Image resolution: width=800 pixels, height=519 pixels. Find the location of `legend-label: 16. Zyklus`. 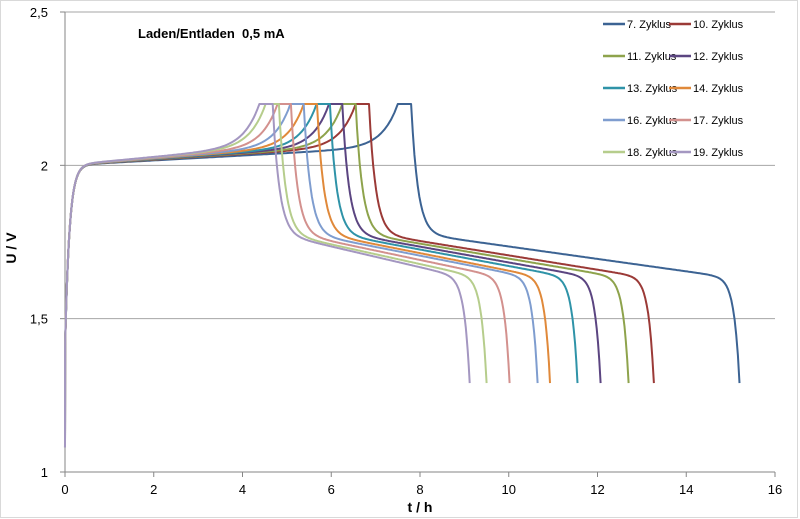

legend-label: 16. Zyklus is located at coordinates (652, 121).